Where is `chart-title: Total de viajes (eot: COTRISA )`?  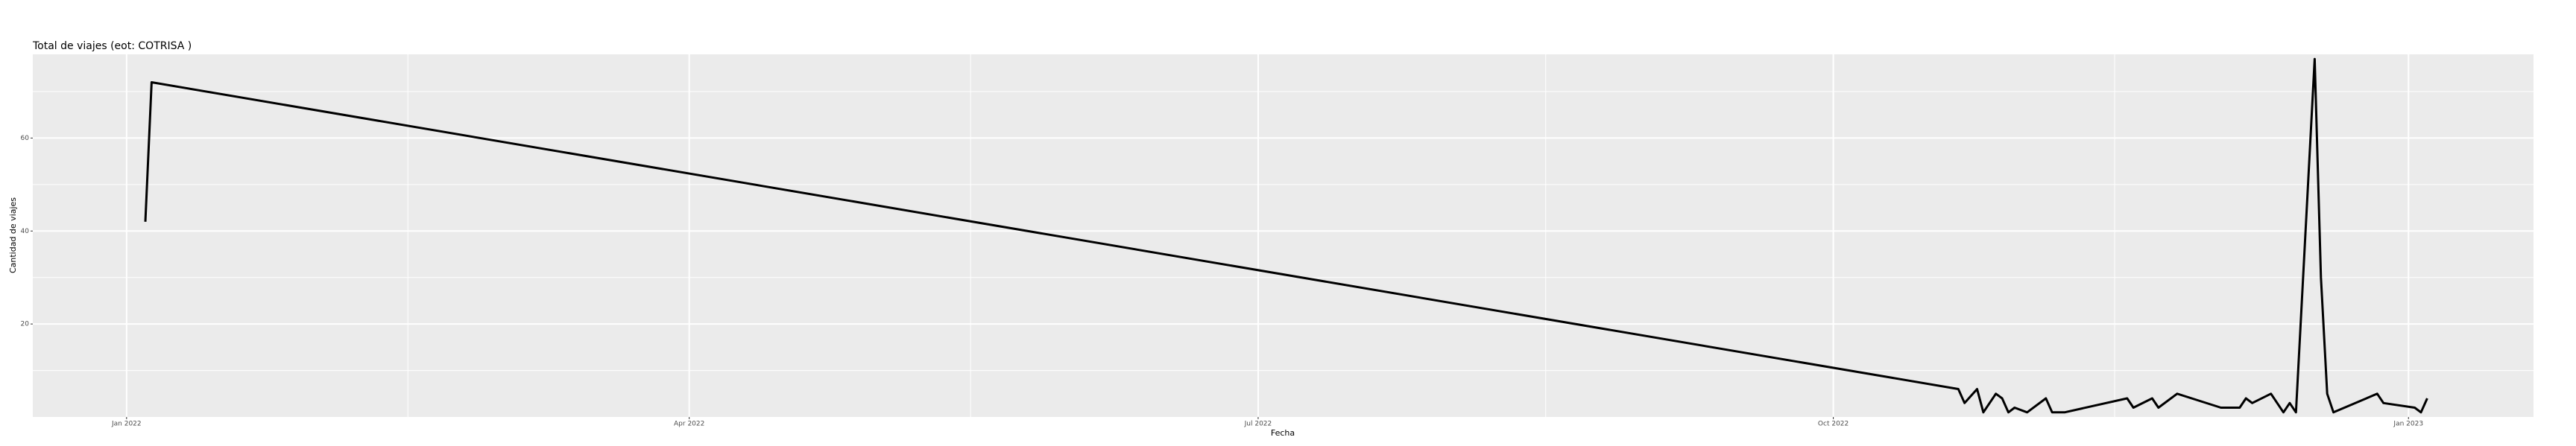 chart-title: Total de viajes (eot: COTRISA ) is located at coordinates (112, 46).